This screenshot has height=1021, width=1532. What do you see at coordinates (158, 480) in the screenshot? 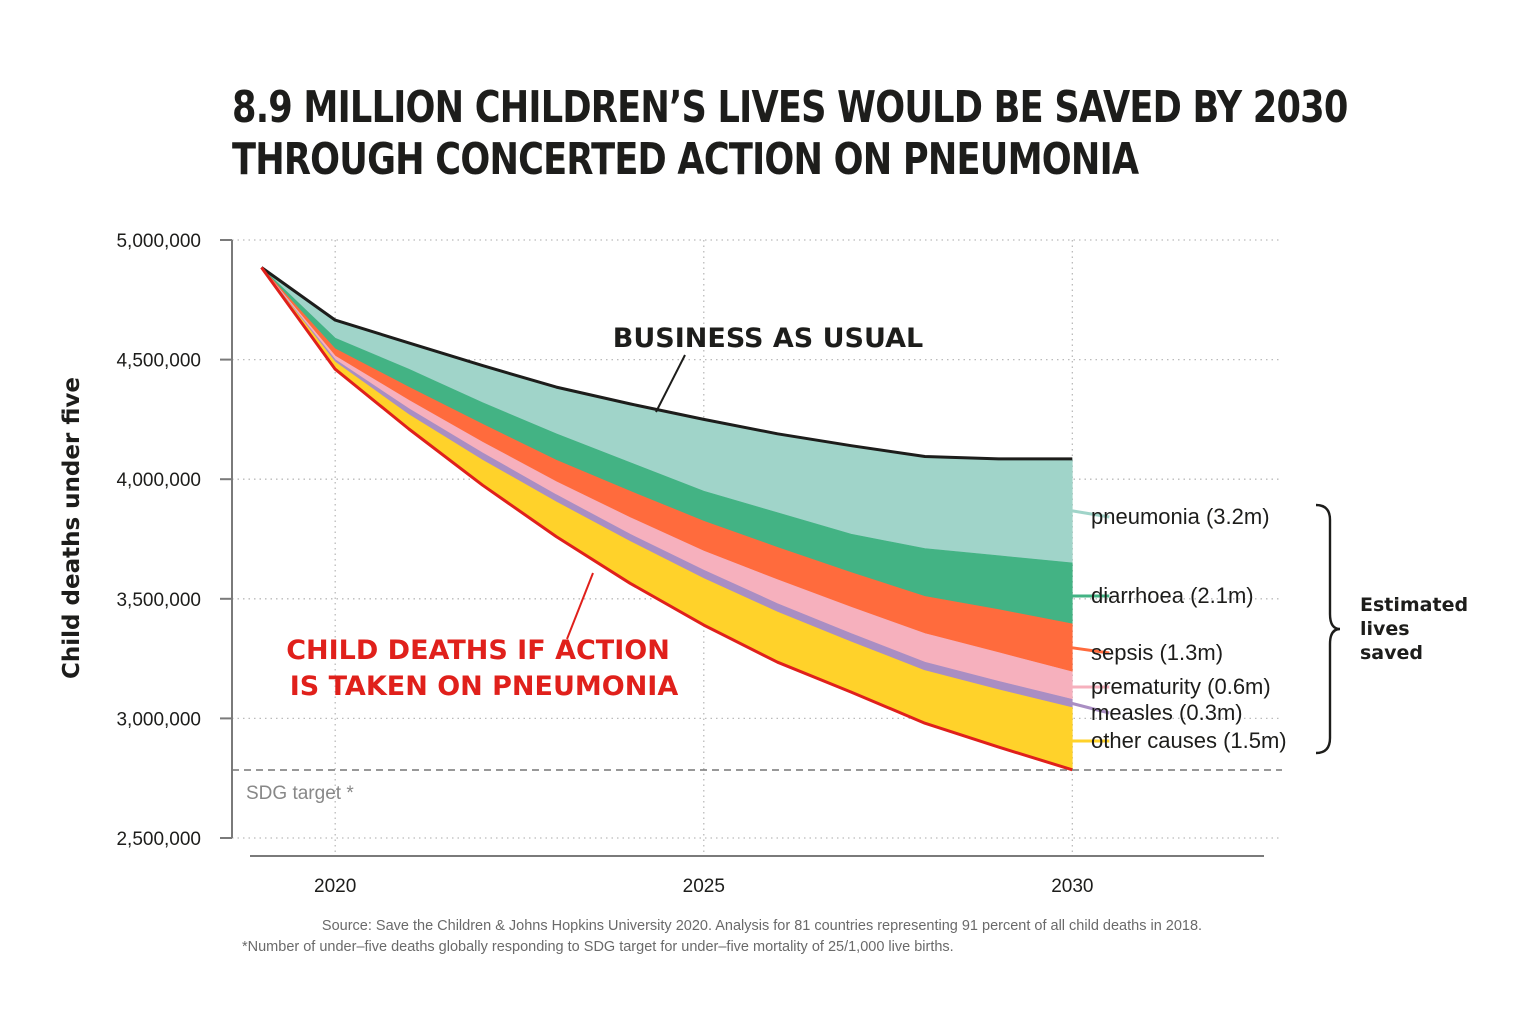
I see `y-tick-label-2: 4,000,000` at bounding box center [158, 480].